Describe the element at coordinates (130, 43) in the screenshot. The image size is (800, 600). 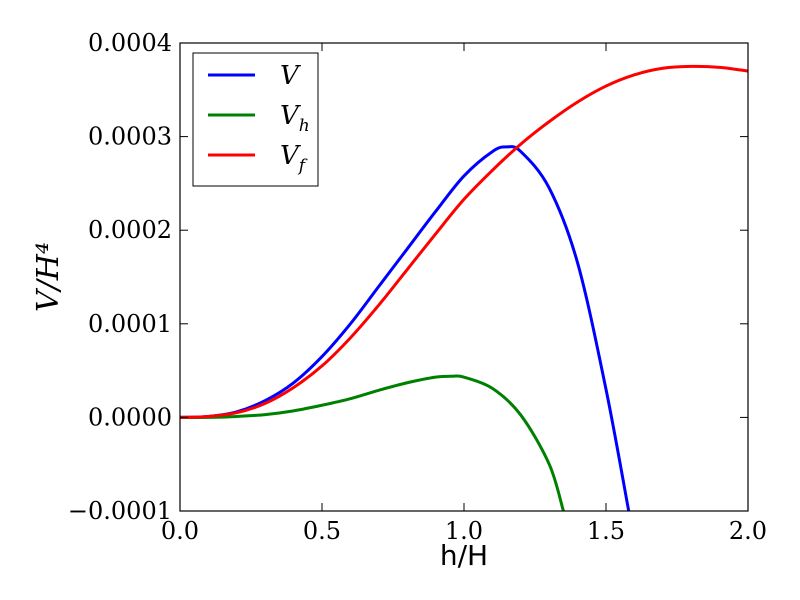
I see `y-tick-label: 0.0004` at that location.